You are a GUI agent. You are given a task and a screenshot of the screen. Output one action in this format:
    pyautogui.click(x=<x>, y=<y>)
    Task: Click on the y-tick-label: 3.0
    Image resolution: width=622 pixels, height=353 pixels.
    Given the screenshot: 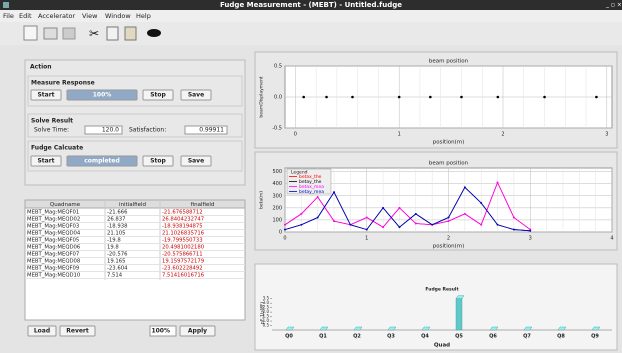 What is the action you would take?
    pyautogui.click(x=266, y=302)
    